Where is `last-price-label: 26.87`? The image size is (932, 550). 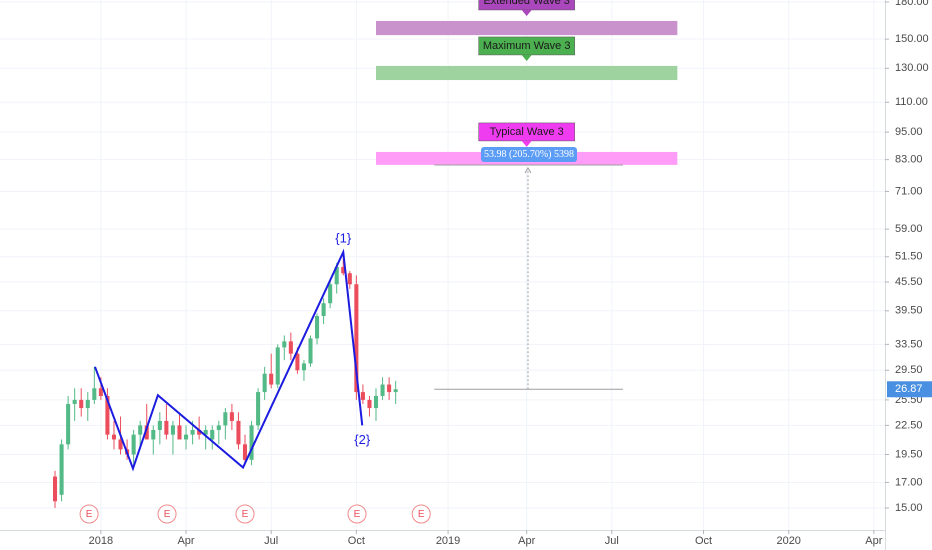 last-price-label: 26.87 is located at coordinates (909, 389).